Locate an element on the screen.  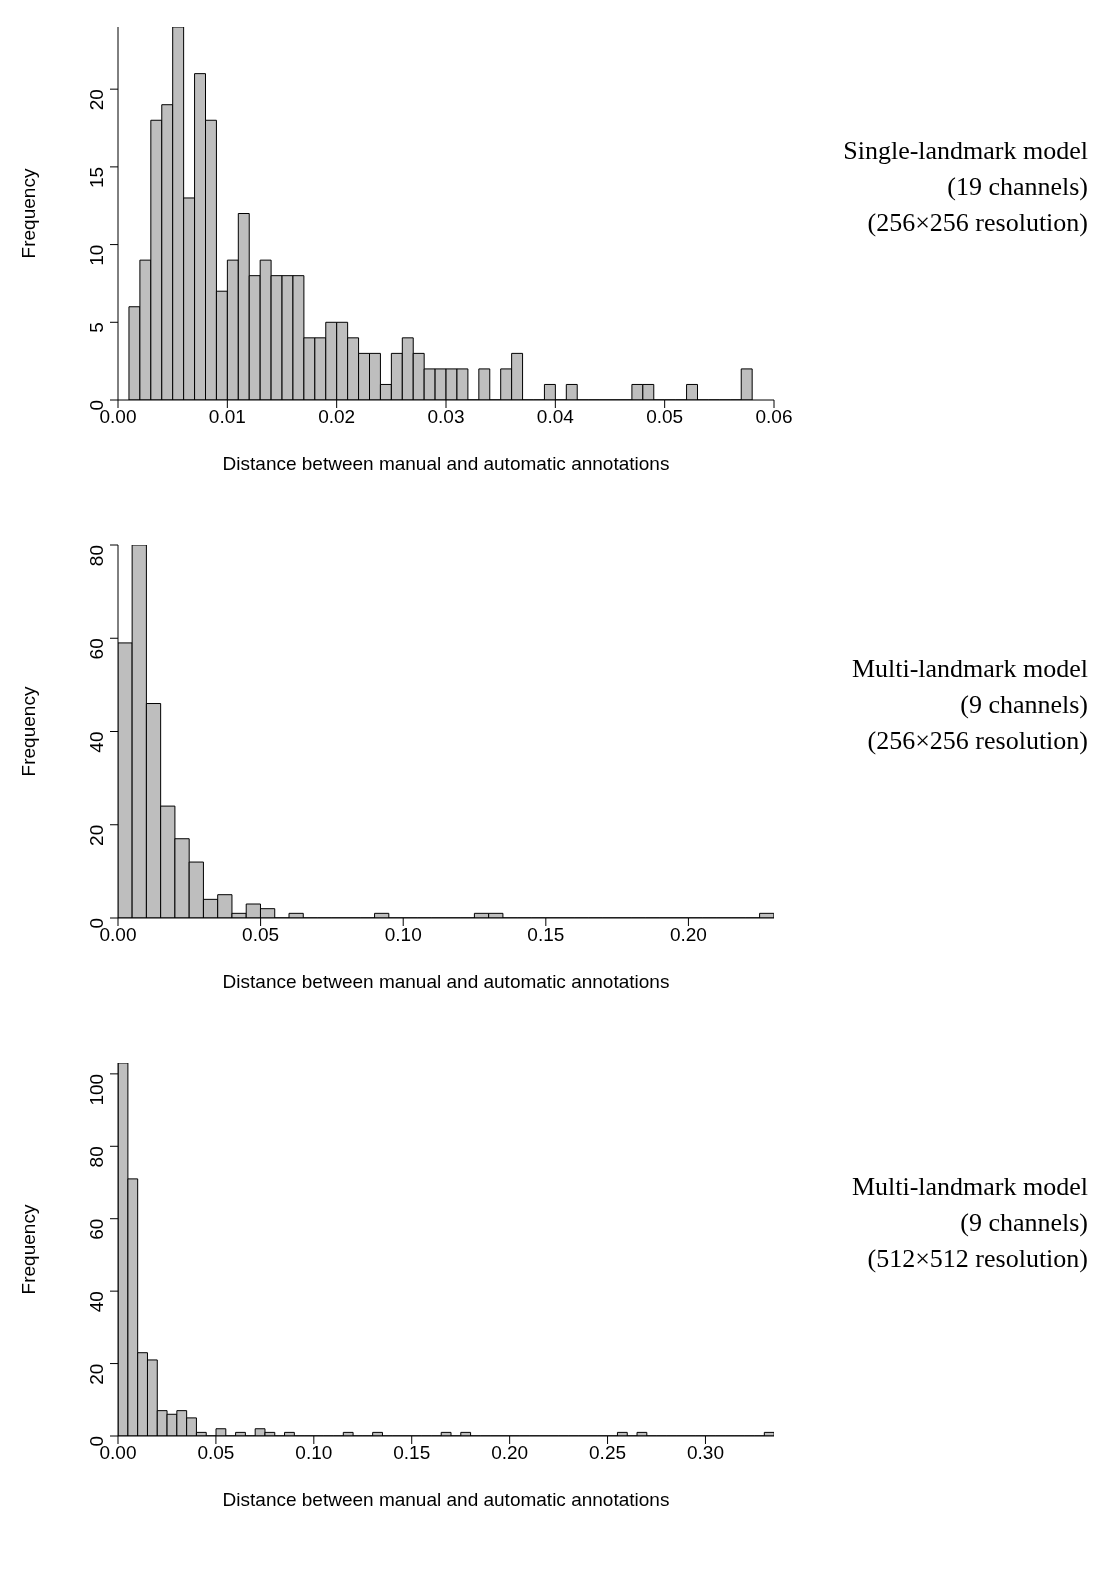
y-tick-label: 10 is located at coordinates (96, 255).